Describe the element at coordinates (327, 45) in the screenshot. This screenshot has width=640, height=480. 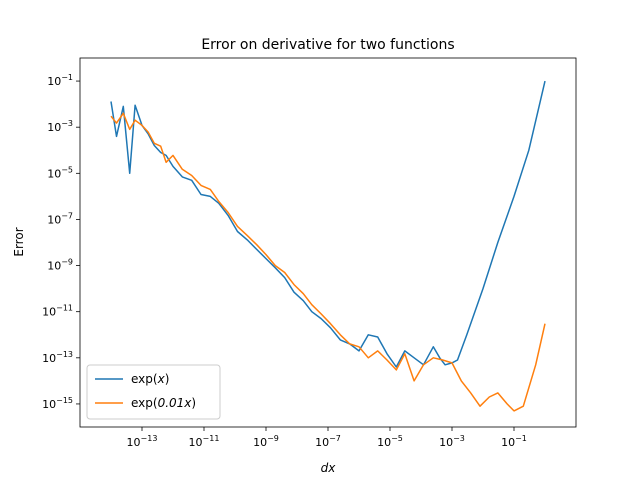
I see `chart-title: Error on derivative for two functions` at that location.